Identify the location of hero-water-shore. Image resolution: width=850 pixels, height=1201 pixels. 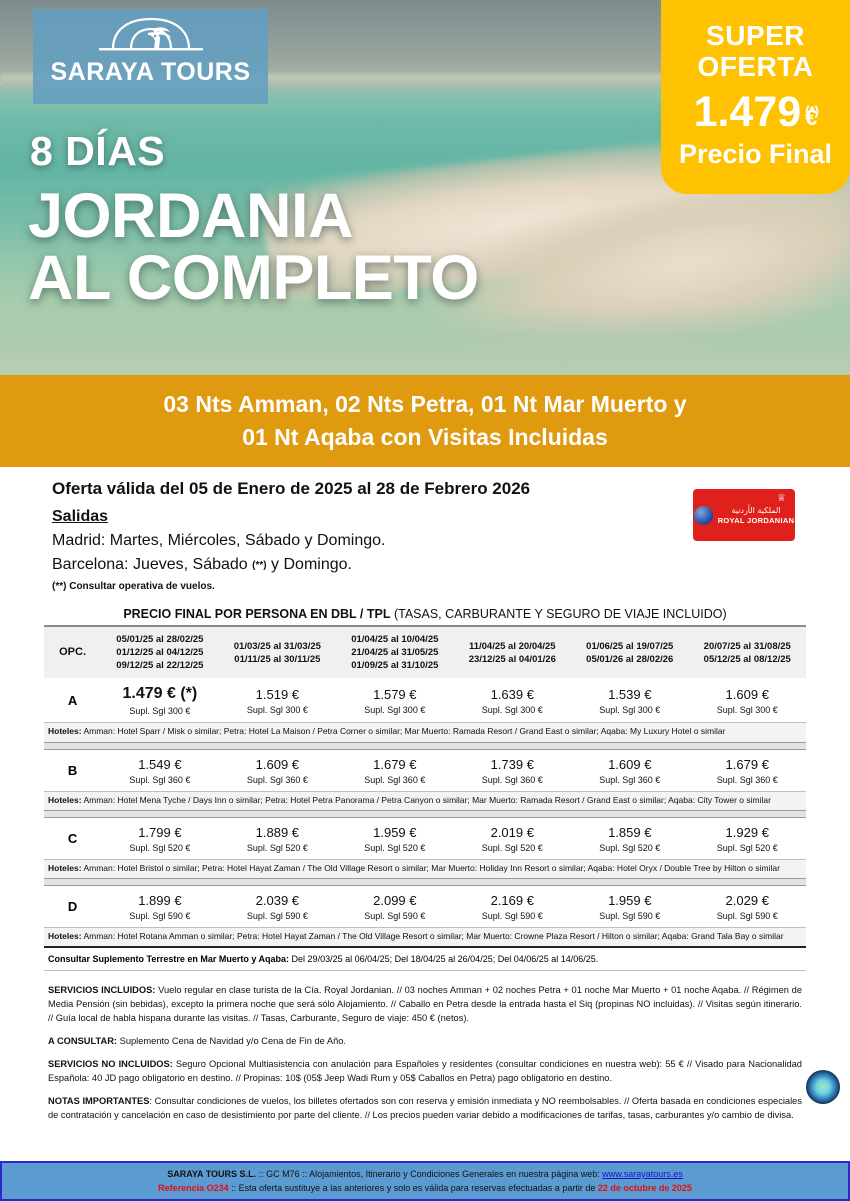
(425, 340).